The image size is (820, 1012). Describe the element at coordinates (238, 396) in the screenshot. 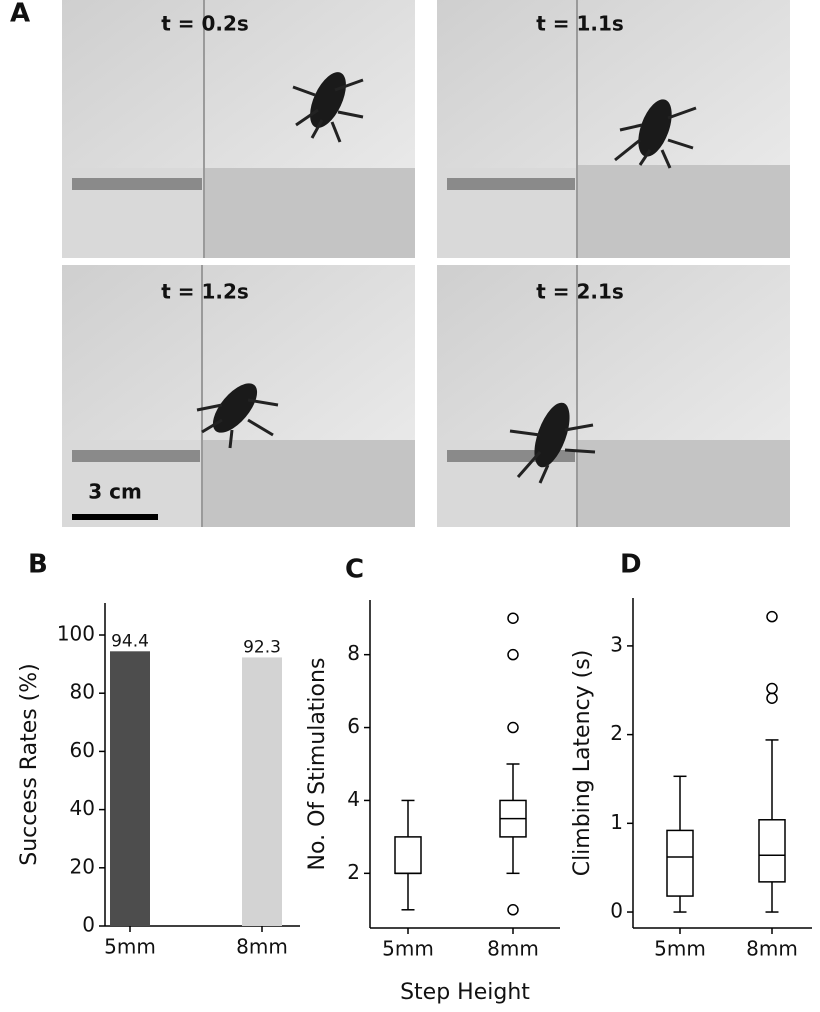

I see `photo-frame: 3 cm t = 1.2s` at that location.